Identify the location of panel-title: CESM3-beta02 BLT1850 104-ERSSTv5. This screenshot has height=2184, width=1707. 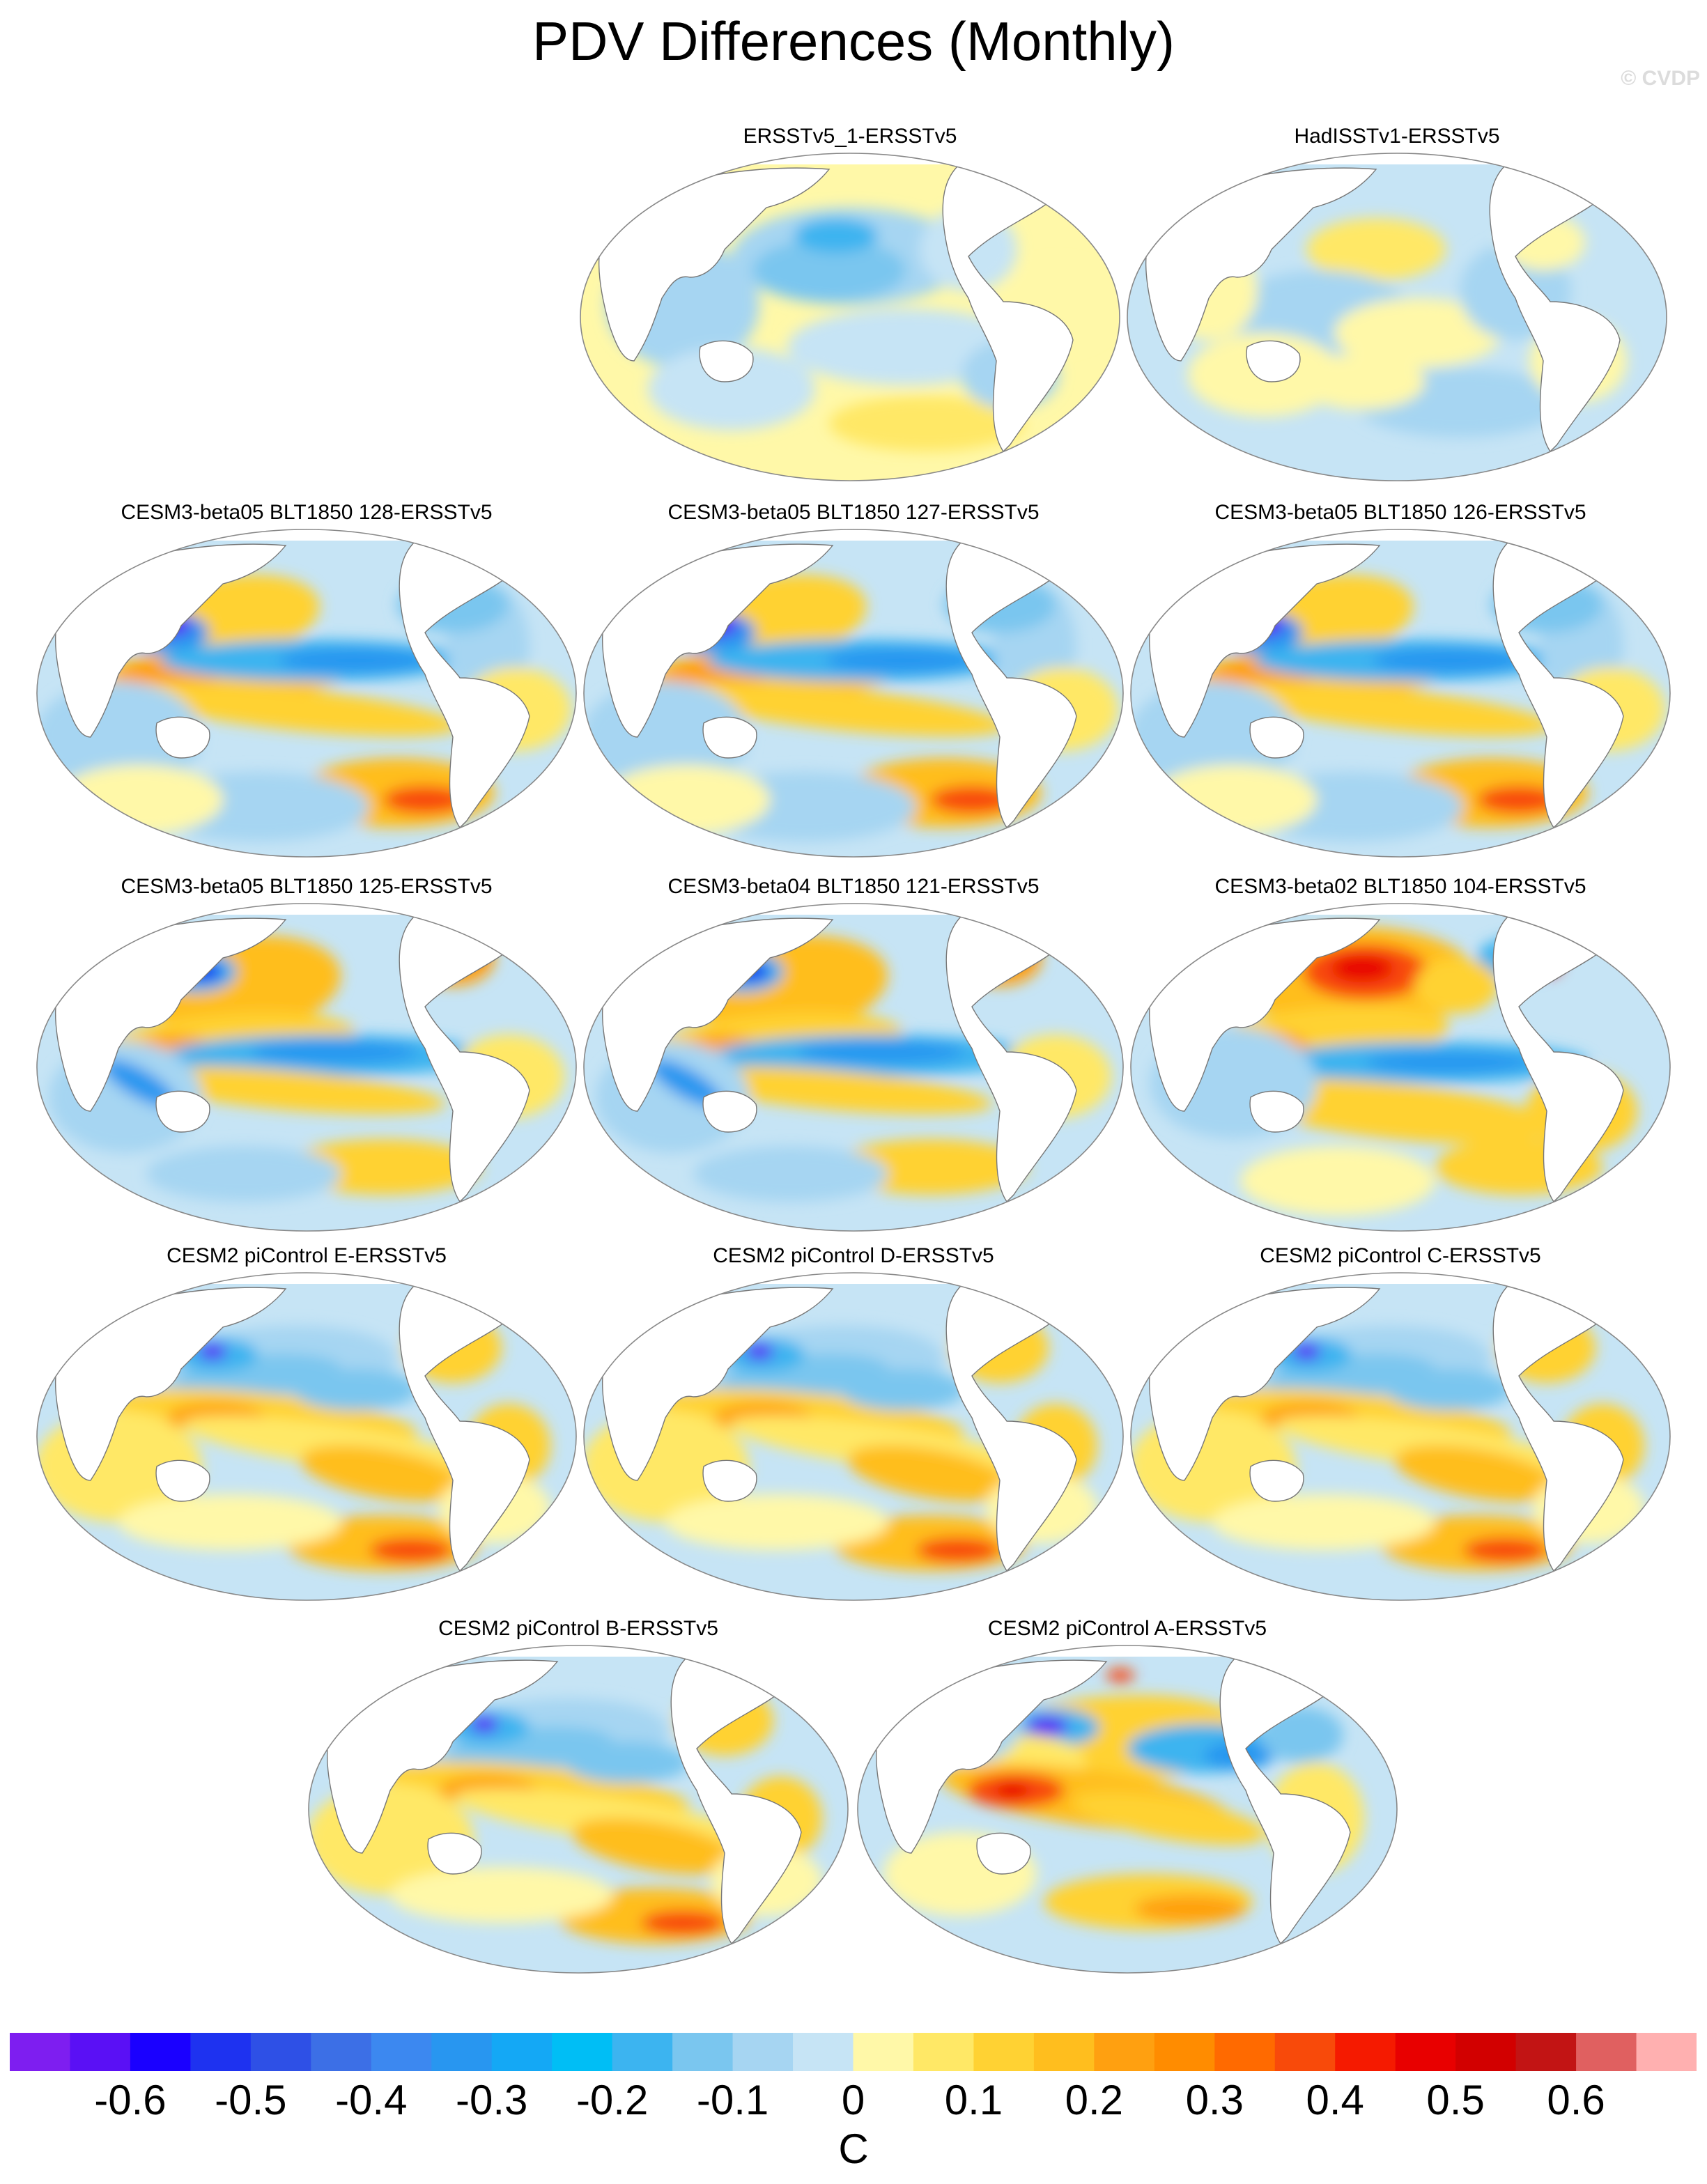
(1400, 886).